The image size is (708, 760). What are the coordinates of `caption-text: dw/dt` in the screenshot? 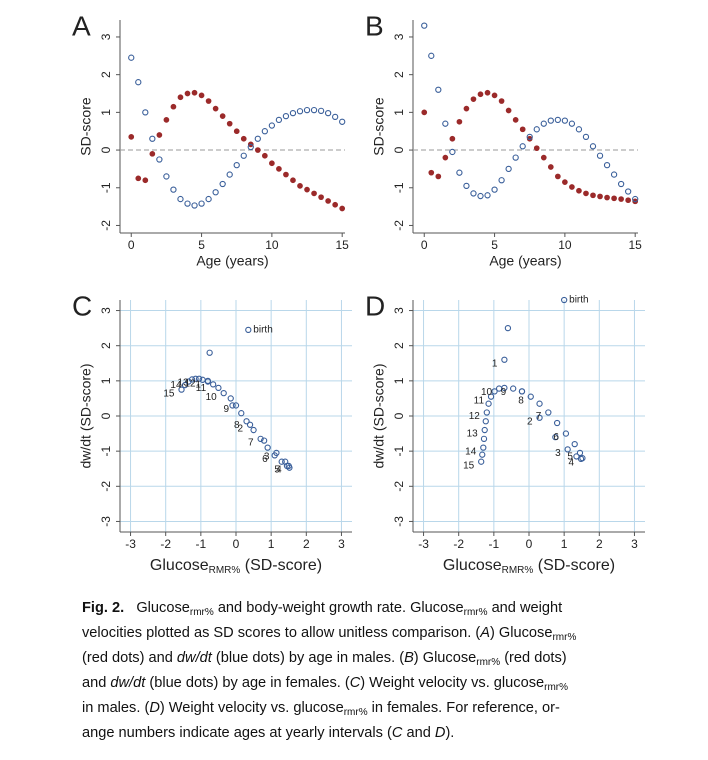 It's located at (194, 658).